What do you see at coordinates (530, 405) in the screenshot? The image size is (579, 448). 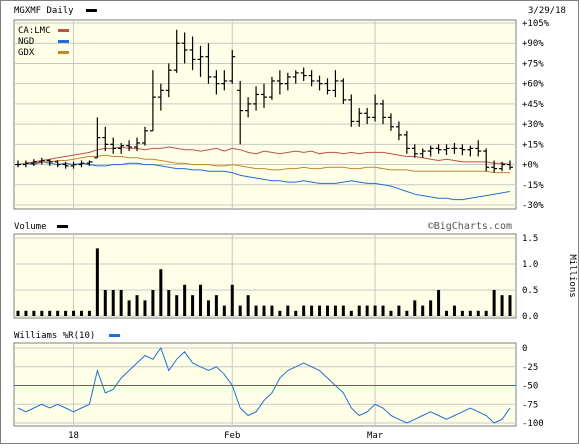 I see `williams-tick-label: -75` at bounding box center [530, 405].